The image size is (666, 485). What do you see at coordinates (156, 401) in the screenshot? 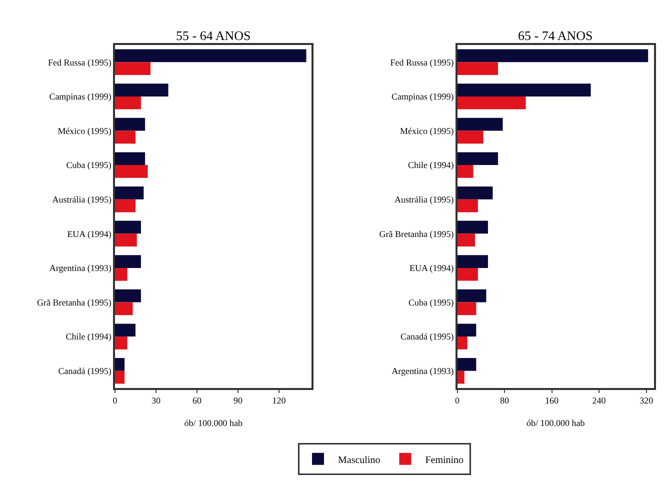
I see `x-tick-label: 30` at bounding box center [156, 401].